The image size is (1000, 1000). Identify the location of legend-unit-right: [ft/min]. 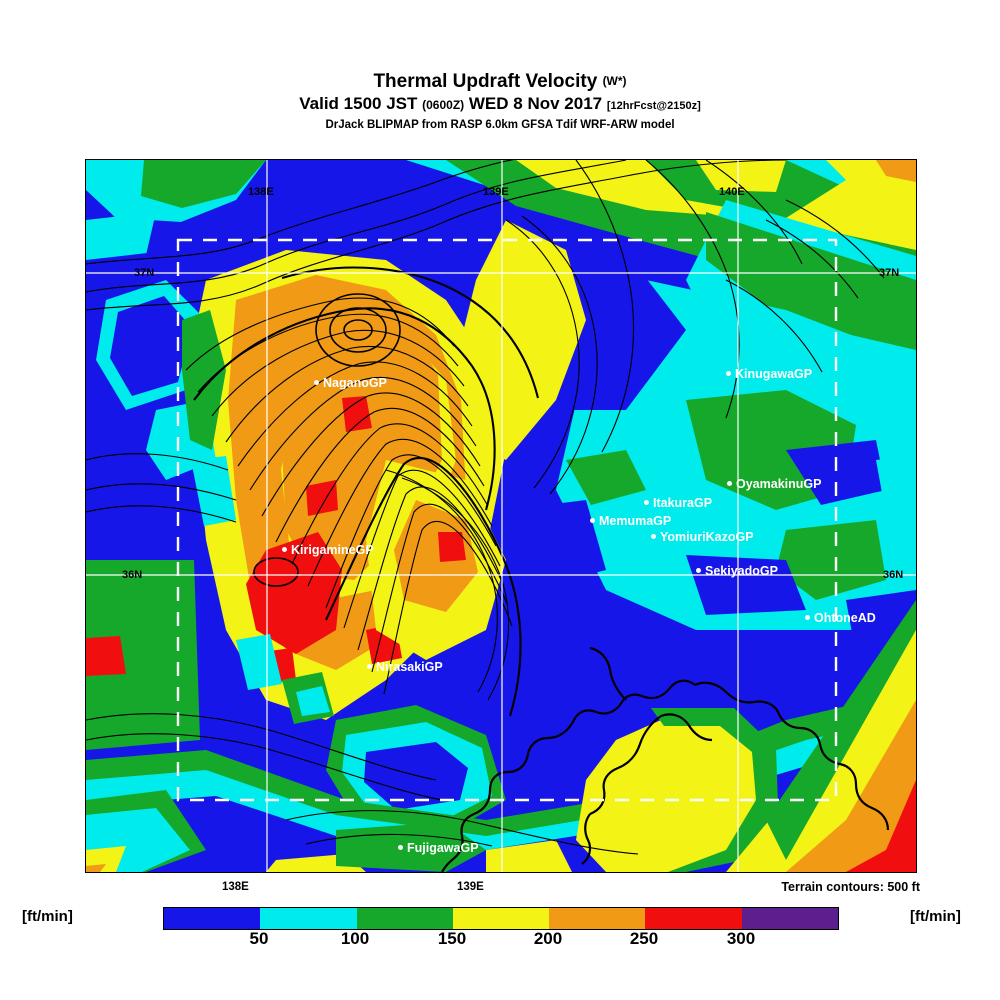
(935, 916).